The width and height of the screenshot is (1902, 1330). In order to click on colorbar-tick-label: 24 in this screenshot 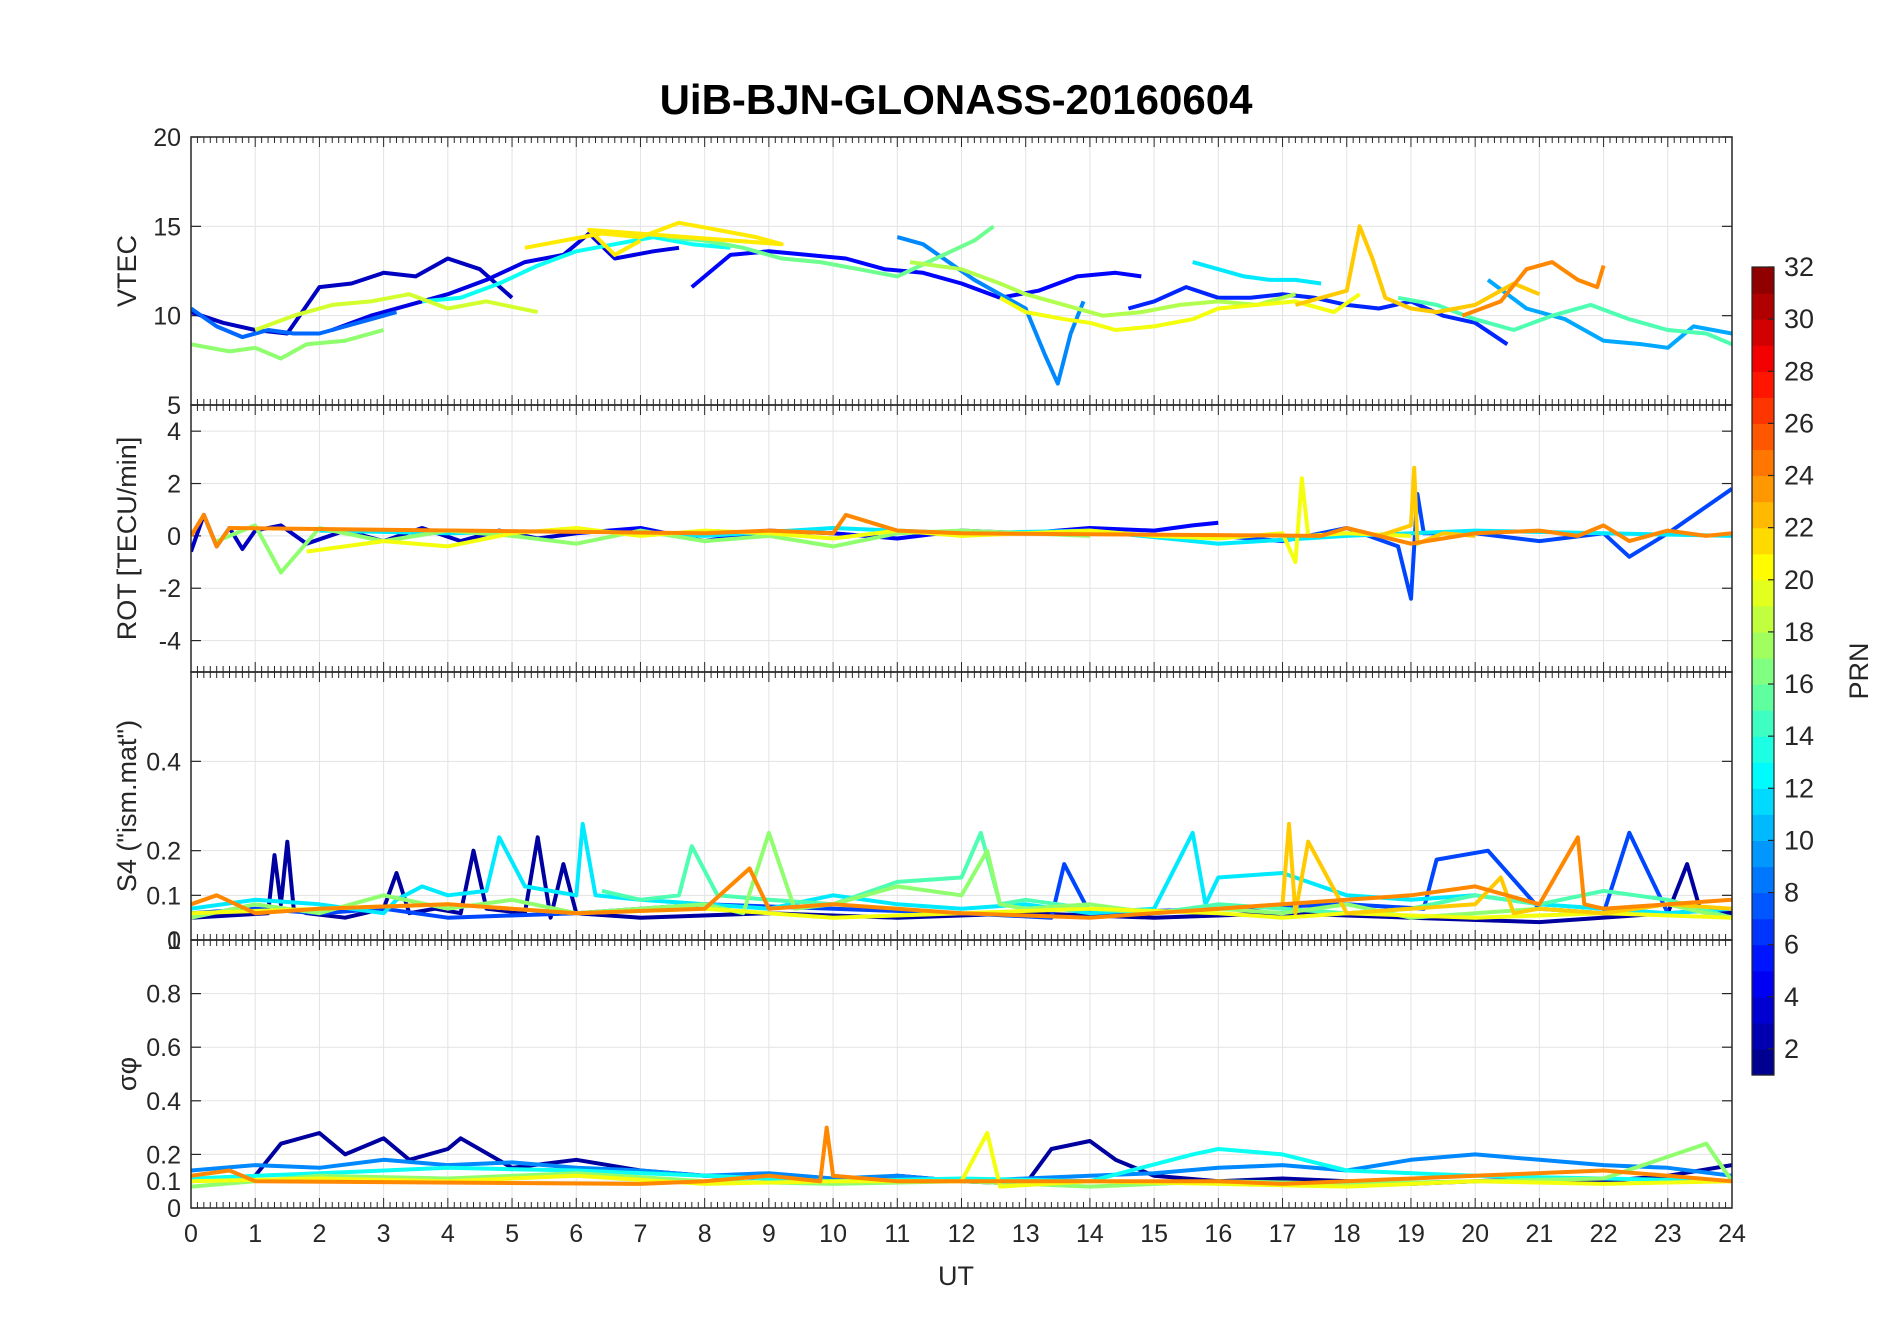, I will do `click(1799, 476)`.